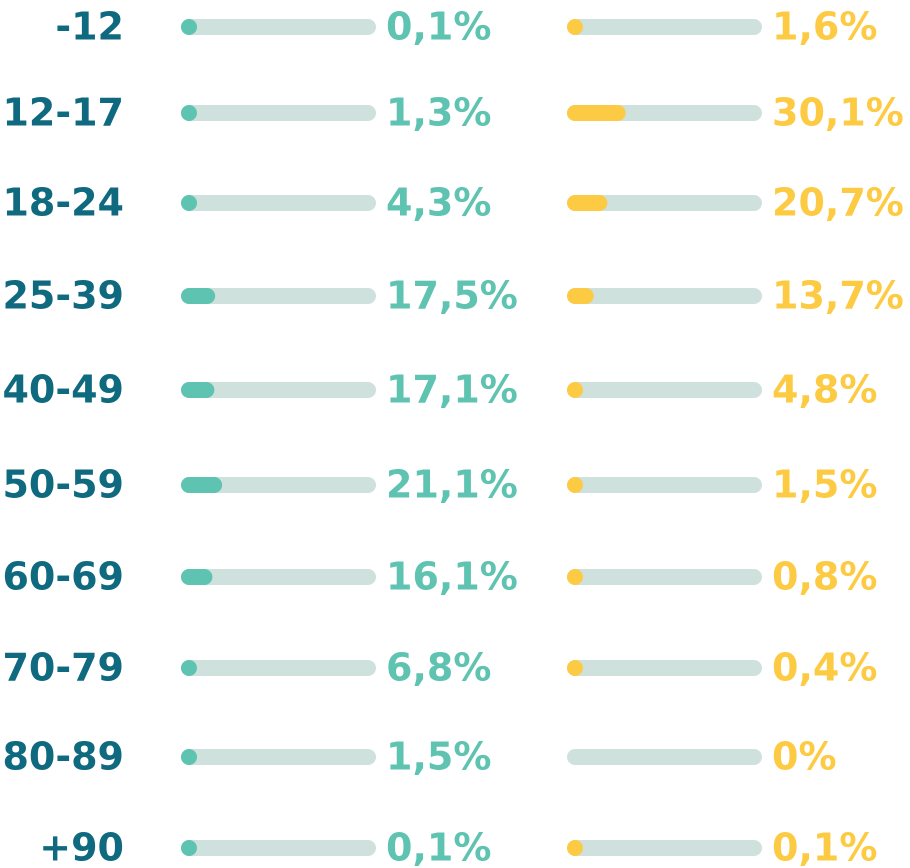 The width and height of the screenshot is (910, 868). What do you see at coordinates (824, 27) in the screenshot?
I see `value-label: 1,6%` at bounding box center [824, 27].